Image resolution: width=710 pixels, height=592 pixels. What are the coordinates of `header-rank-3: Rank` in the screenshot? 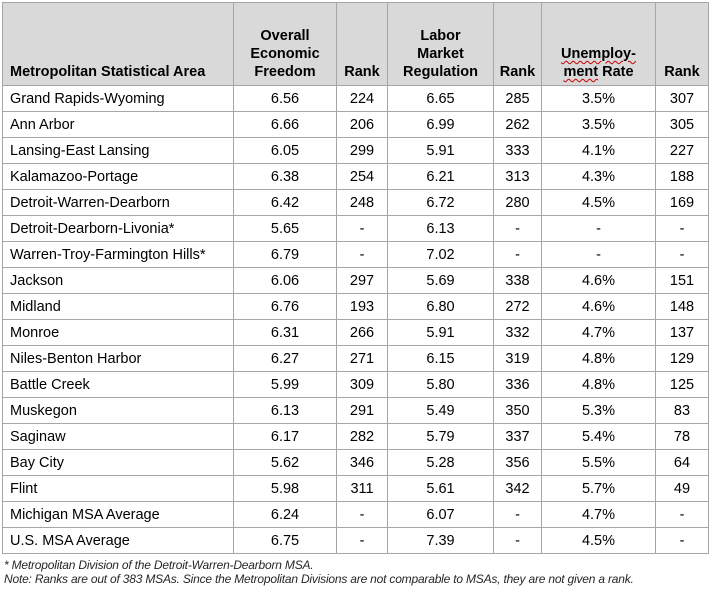 It's located at (682, 44).